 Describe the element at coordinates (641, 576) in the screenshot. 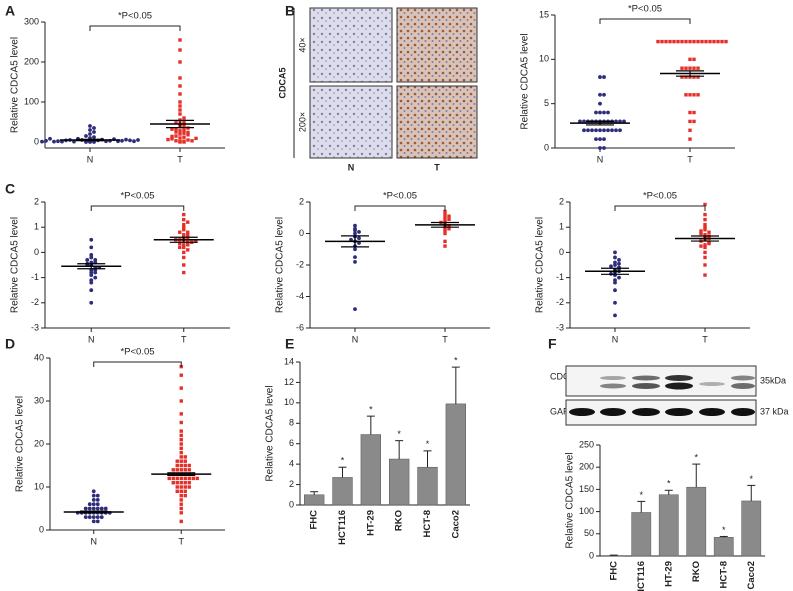

I see `x-tick-label: HCT116` at that location.